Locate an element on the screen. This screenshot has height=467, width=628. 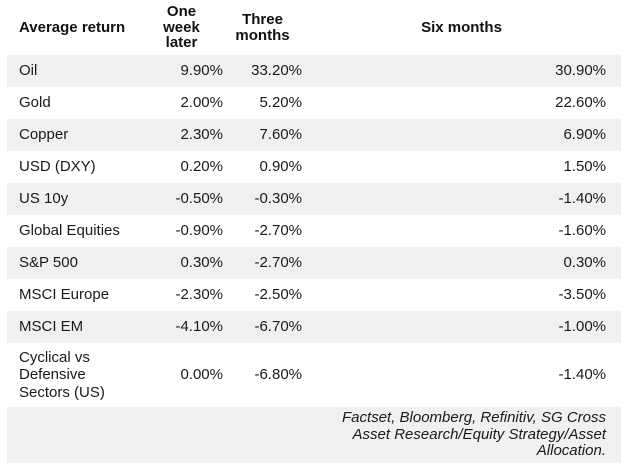
column-header-average-return: Average return is located at coordinates (73, 27).